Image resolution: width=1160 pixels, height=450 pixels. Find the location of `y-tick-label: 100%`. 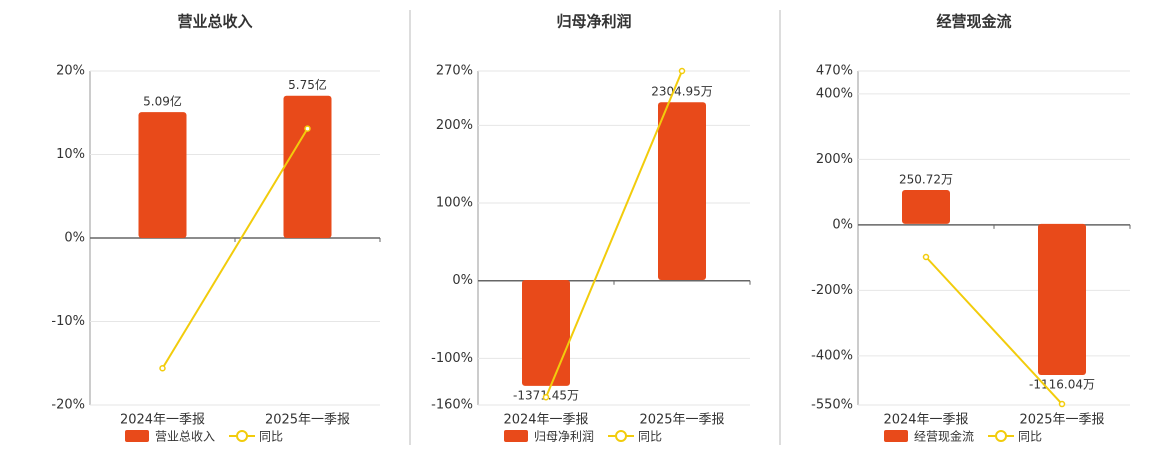

y-tick-label: 100% is located at coordinates (454, 203).